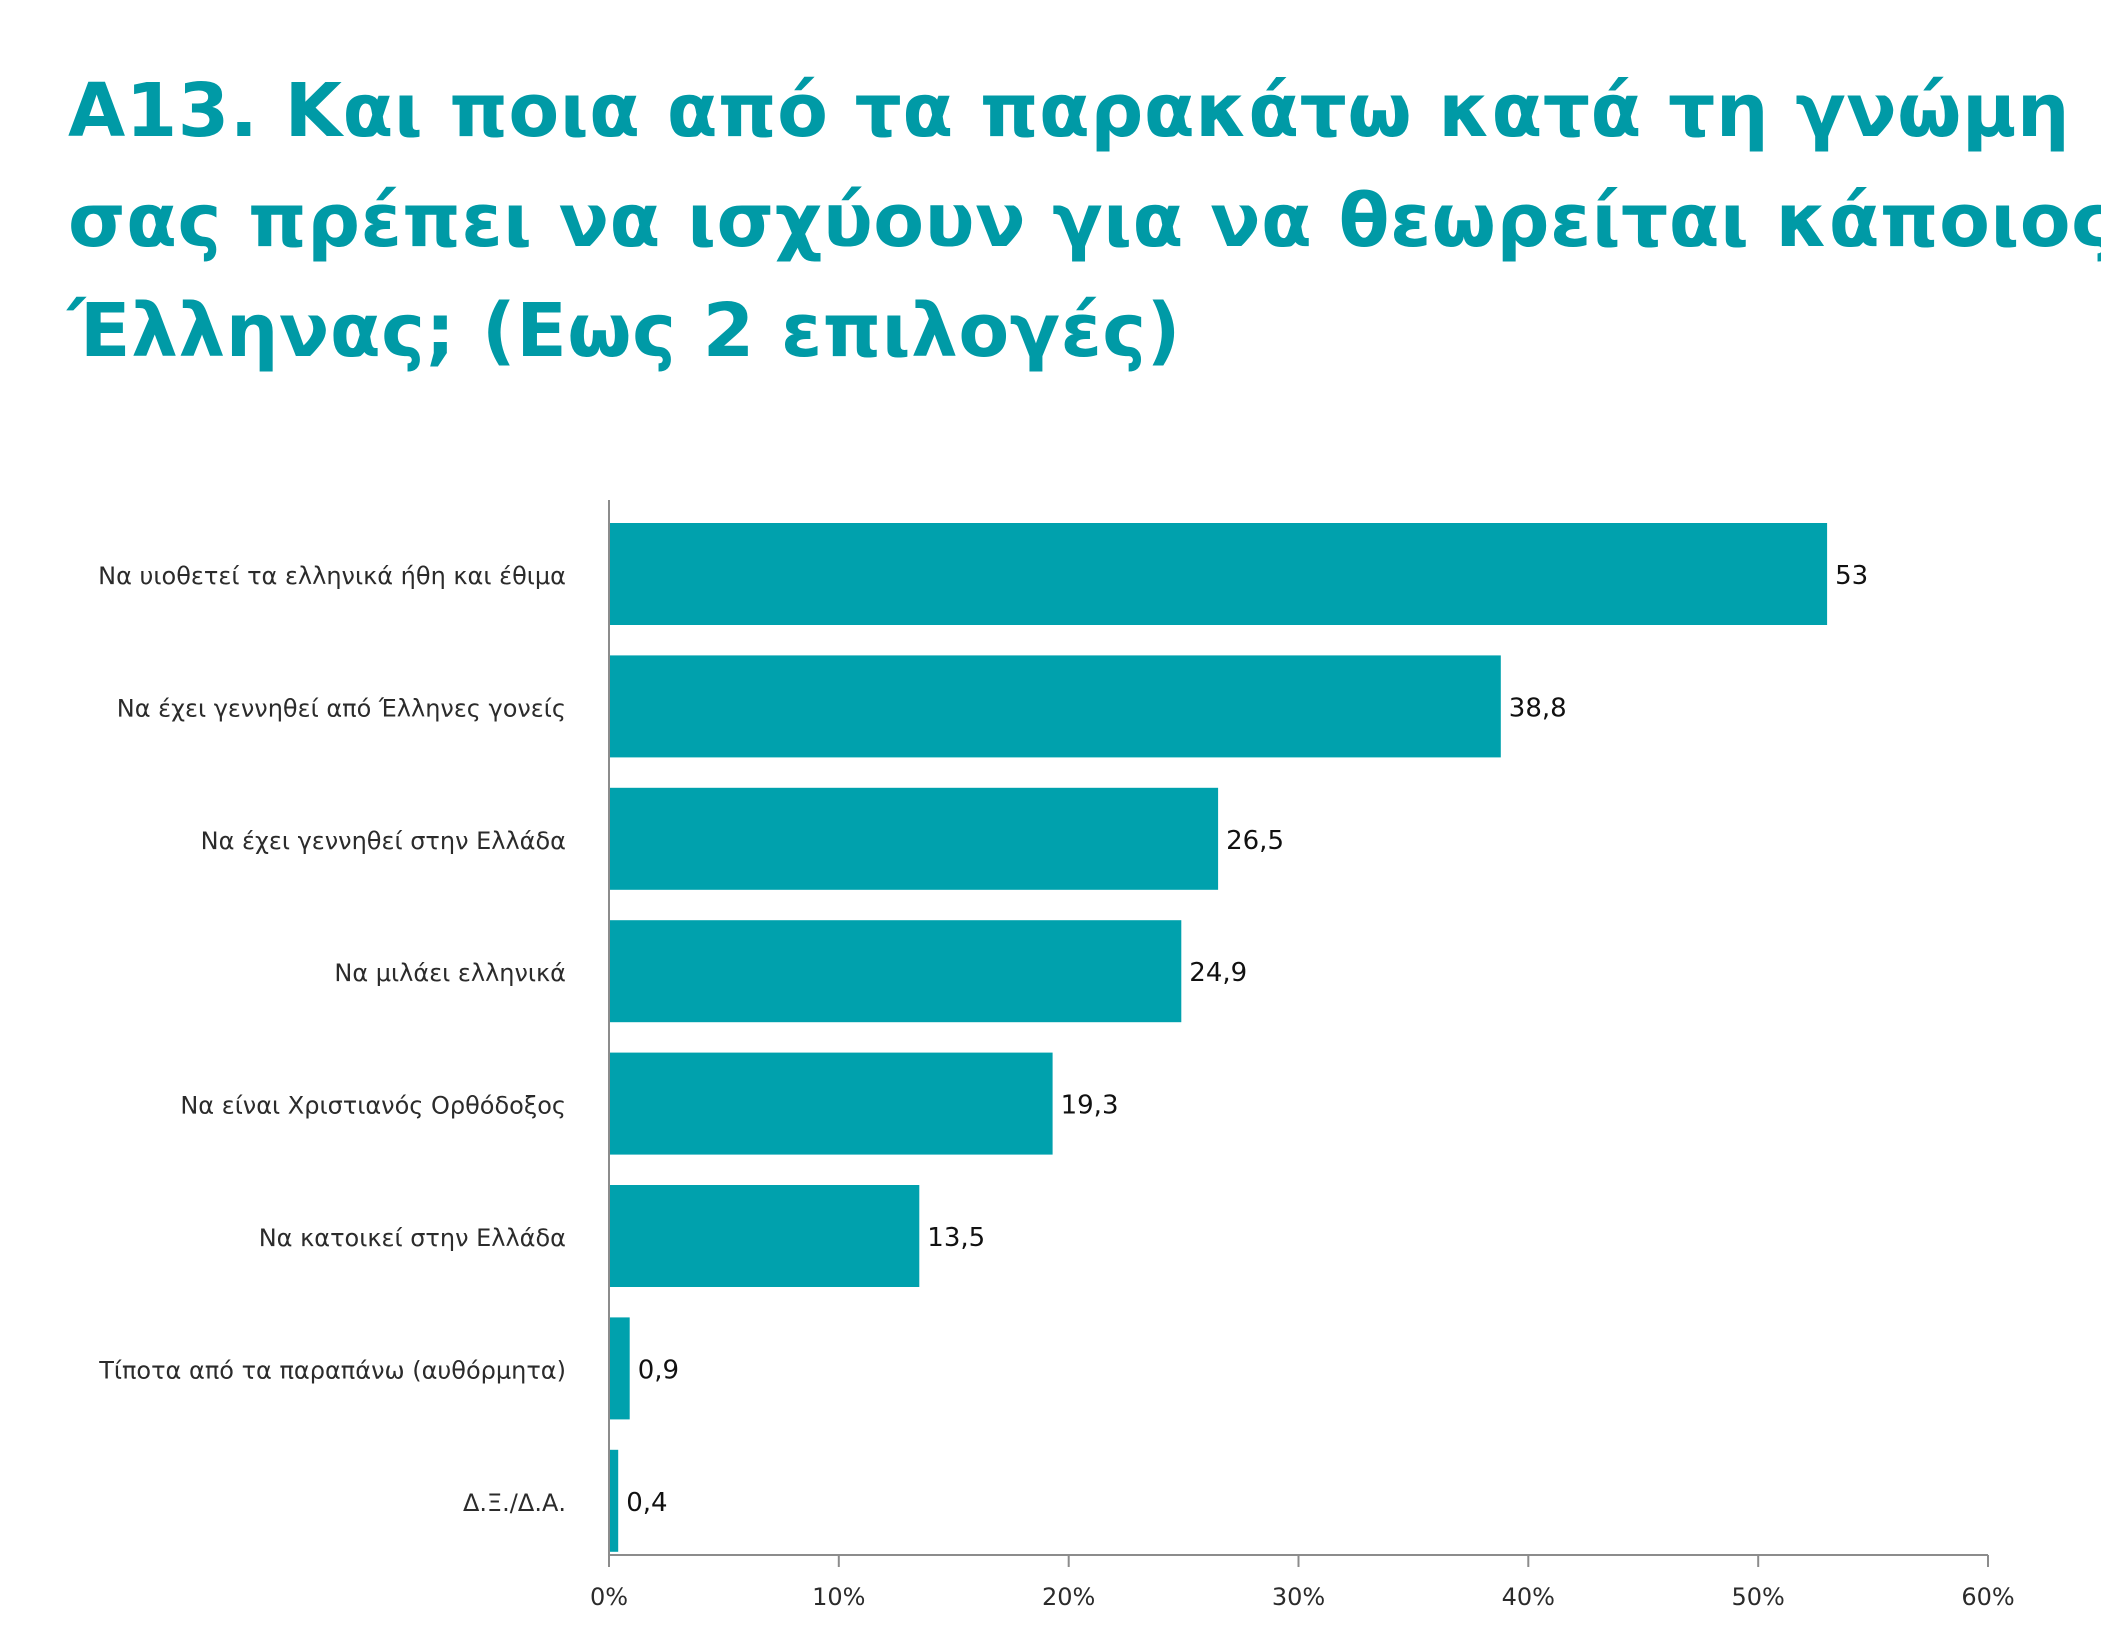 Image resolution: width=2101 pixels, height=1650 pixels. Describe the element at coordinates (450, 973) in the screenshot. I see `category-label-4: Να μιλάει ελληνικά` at that location.